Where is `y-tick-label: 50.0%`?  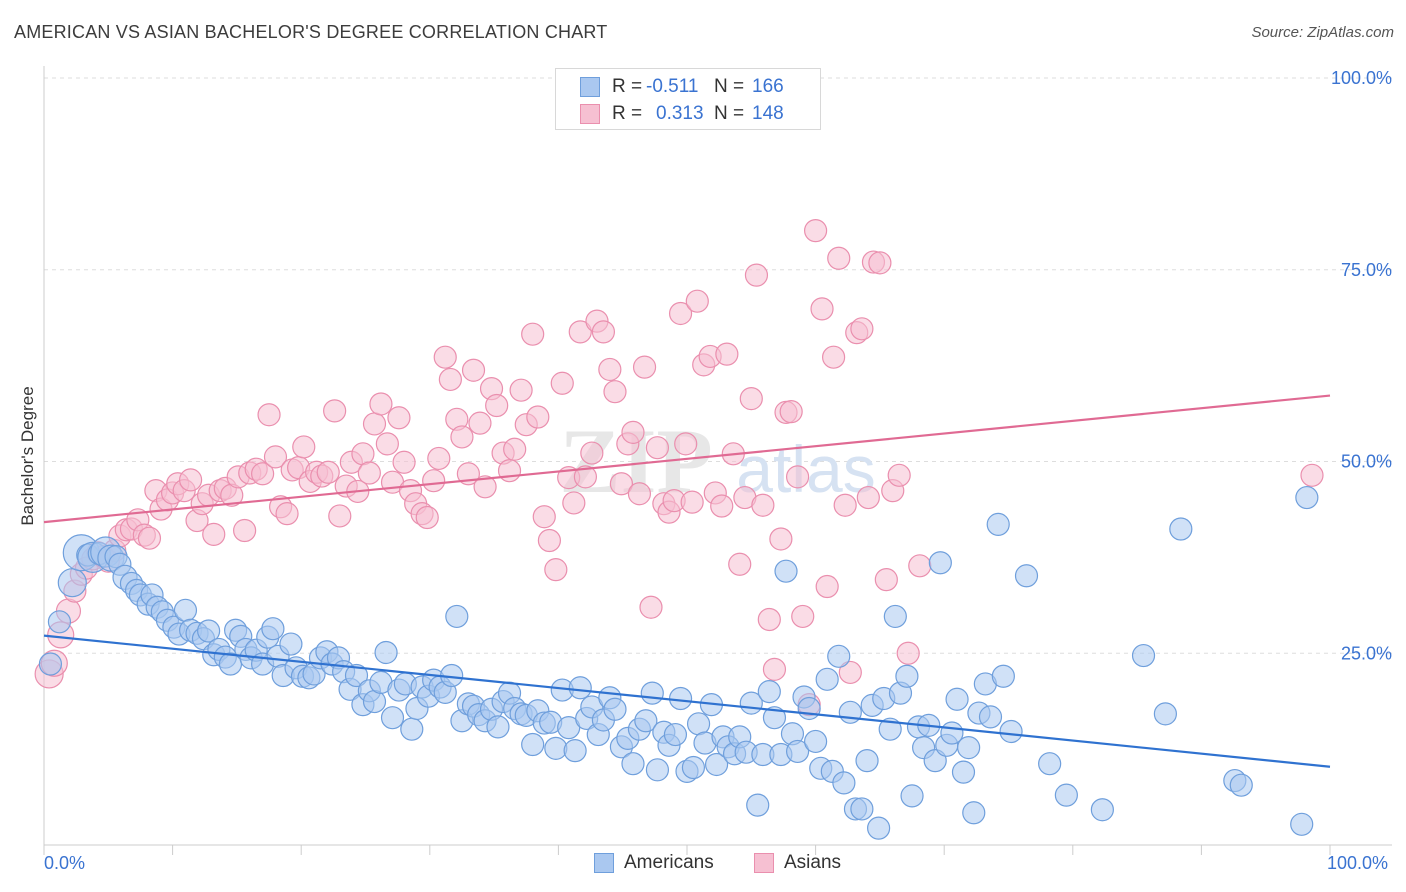
y-tick-label: 50.0% is located at coordinates (1366, 462).